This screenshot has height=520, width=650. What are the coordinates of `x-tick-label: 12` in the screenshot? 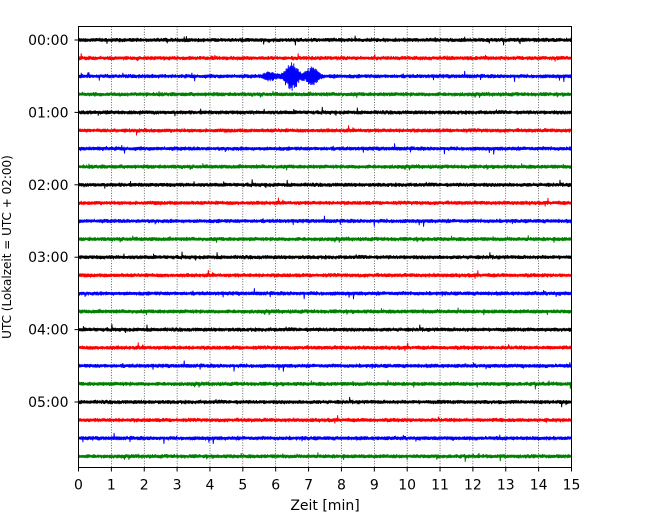 It's located at (473, 486).